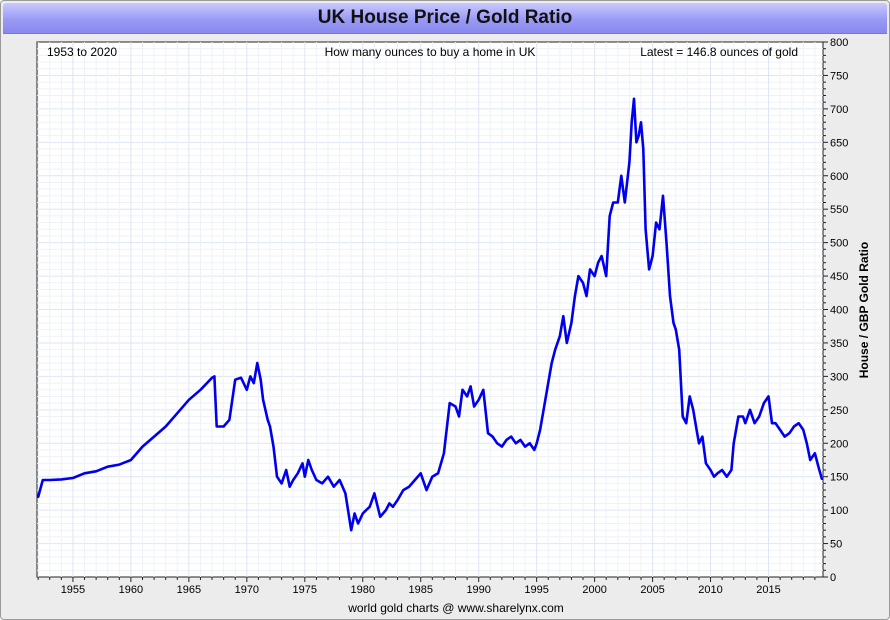  What do you see at coordinates (839, 344) in the screenshot?
I see `y-tick-label: 350` at bounding box center [839, 344].